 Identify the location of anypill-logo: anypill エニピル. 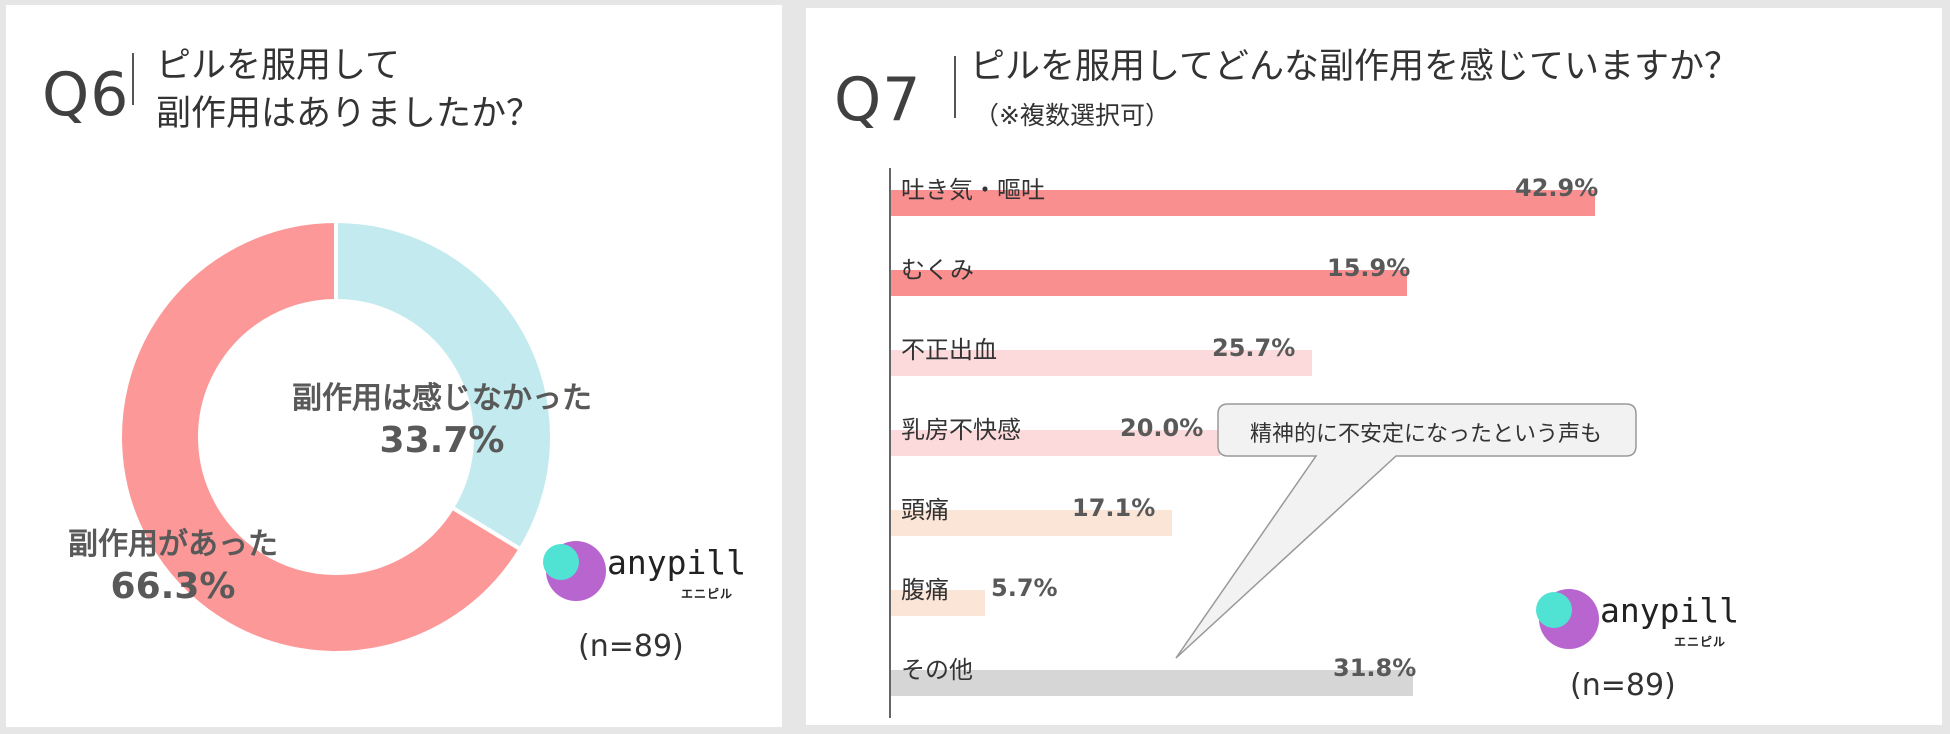
(651, 570).